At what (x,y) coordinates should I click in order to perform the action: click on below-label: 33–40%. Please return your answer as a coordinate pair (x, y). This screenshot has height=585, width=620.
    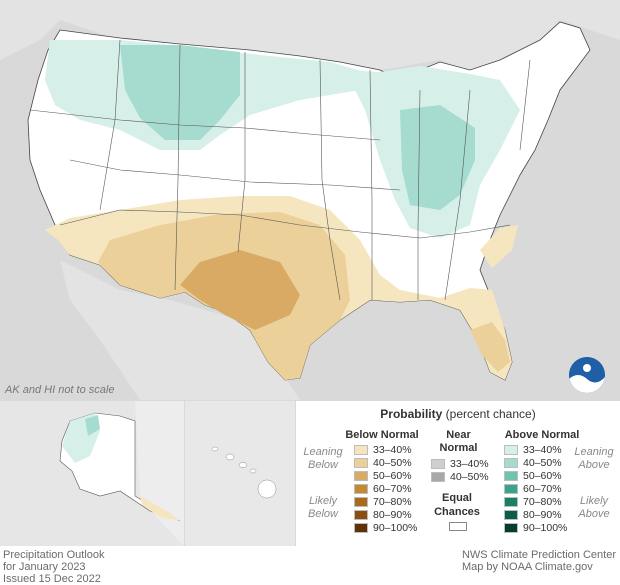
    Looking at the image, I should click on (392, 450).